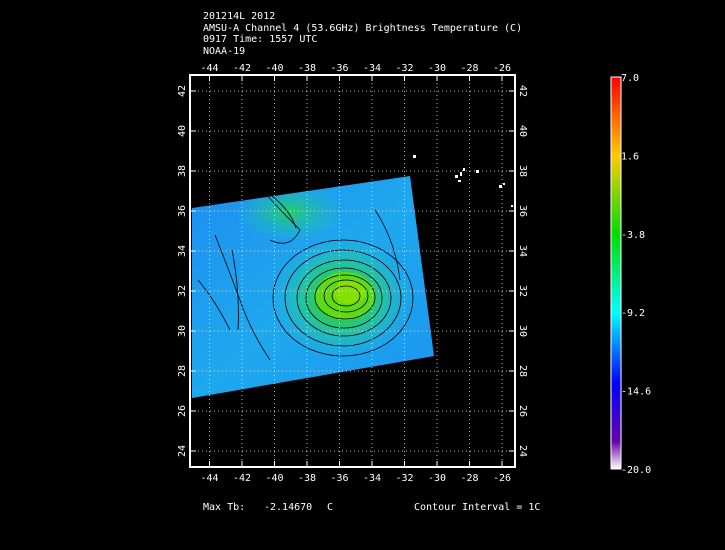 This screenshot has height=550, width=725. Describe the element at coordinates (305, 275) in the screenshot. I see `contour-lines` at that location.